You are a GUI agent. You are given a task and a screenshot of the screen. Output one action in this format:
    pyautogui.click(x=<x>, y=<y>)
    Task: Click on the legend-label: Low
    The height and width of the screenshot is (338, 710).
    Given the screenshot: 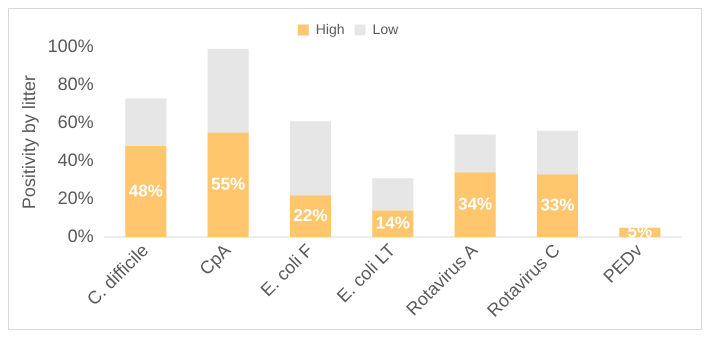 What is the action you would take?
    pyautogui.click(x=386, y=28)
    